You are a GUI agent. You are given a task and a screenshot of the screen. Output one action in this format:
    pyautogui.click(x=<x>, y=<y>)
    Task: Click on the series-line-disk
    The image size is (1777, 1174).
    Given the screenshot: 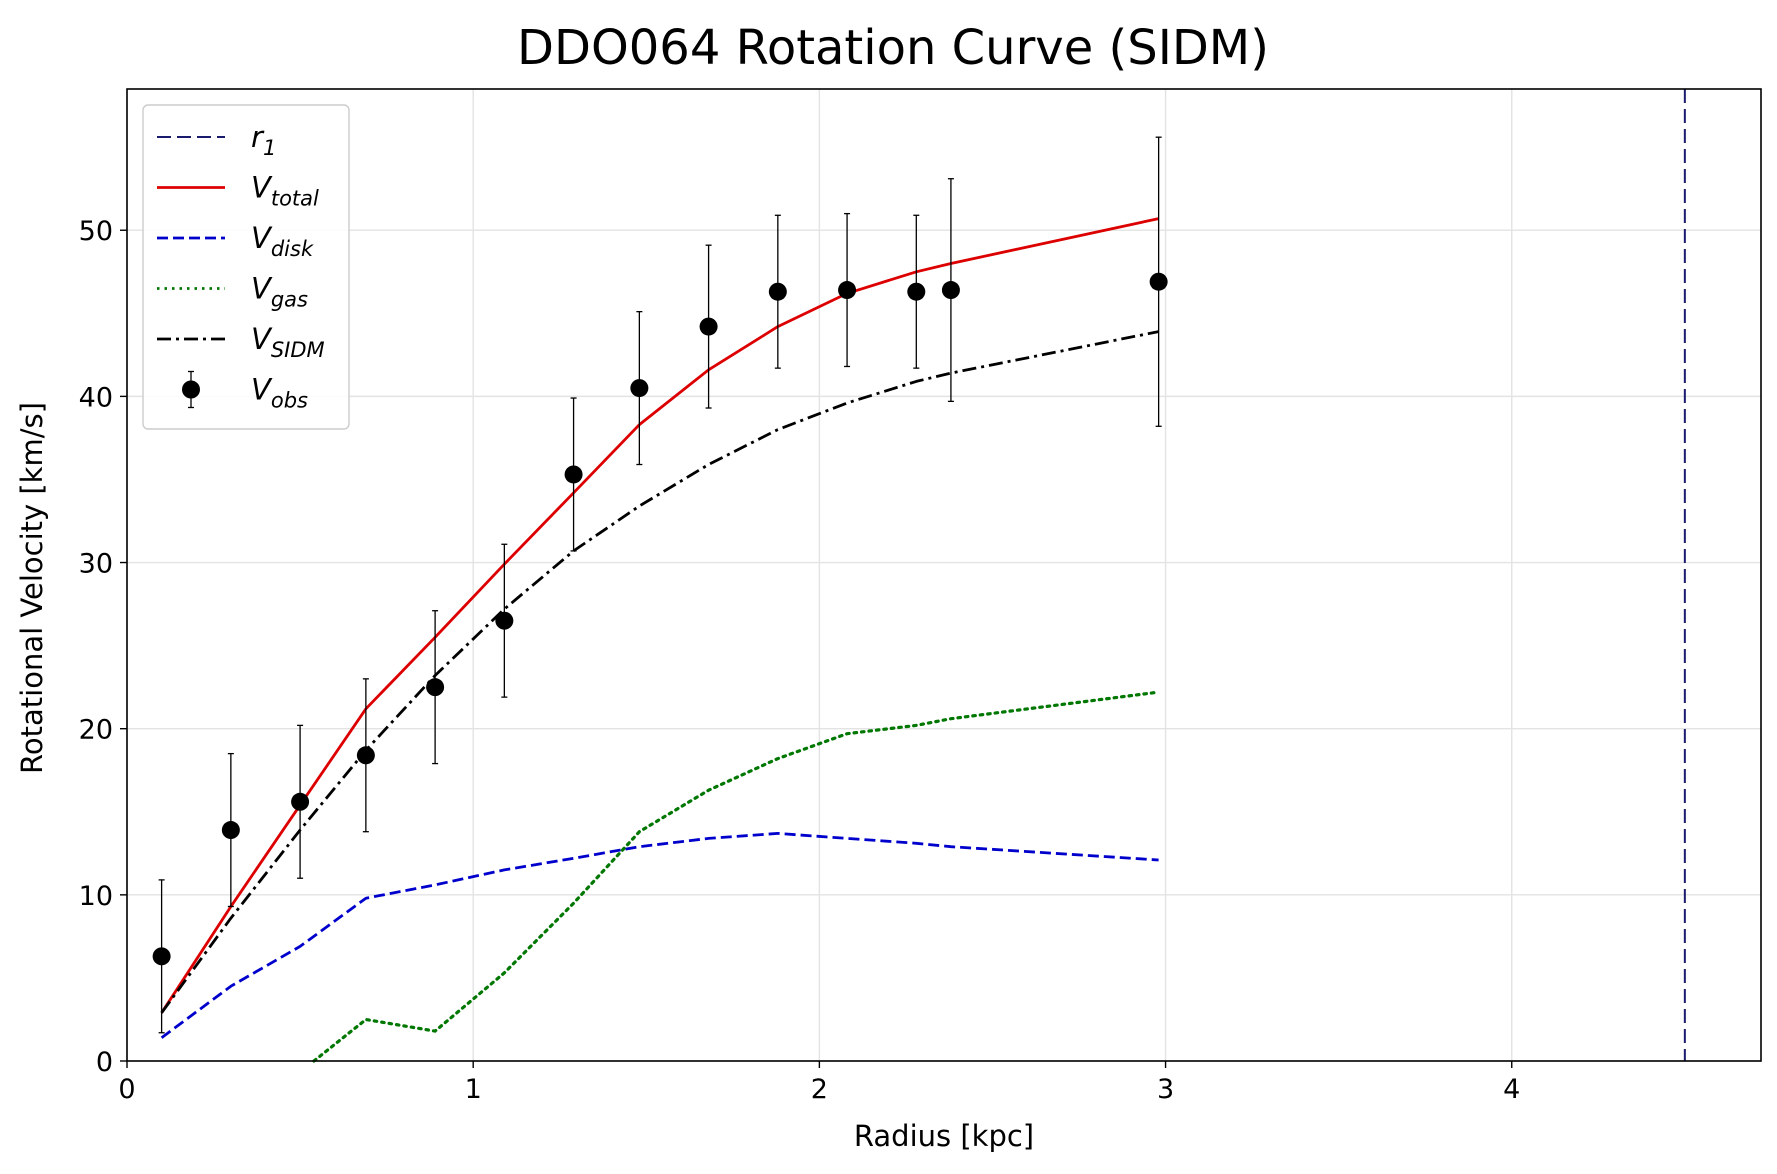 What is the action you would take?
    pyautogui.click(x=659, y=935)
    